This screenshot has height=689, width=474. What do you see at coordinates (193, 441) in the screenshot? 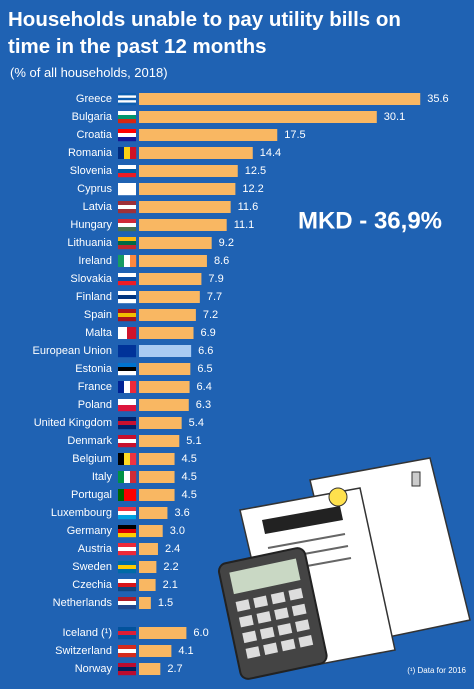
I see `value-label: 5.1` at bounding box center [193, 441].